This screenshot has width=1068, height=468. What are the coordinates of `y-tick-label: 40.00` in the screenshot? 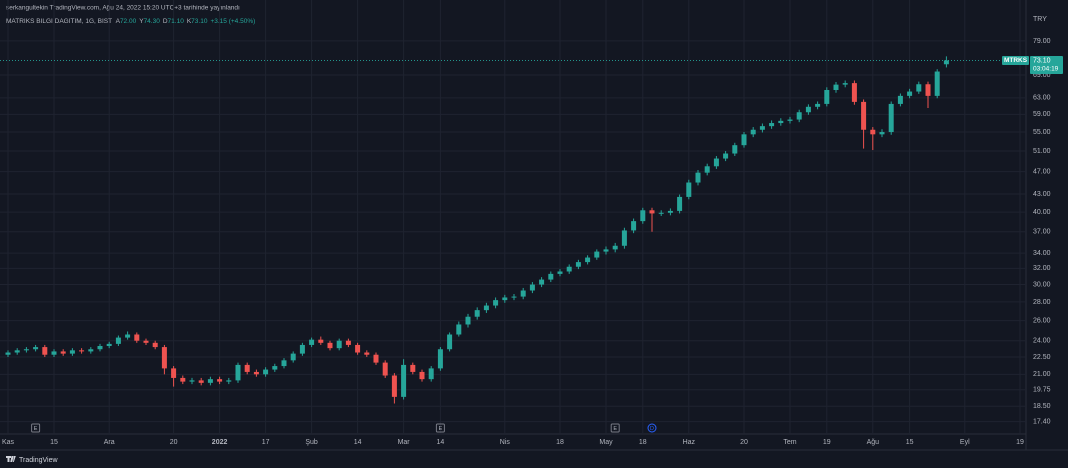 It's located at (1042, 212).